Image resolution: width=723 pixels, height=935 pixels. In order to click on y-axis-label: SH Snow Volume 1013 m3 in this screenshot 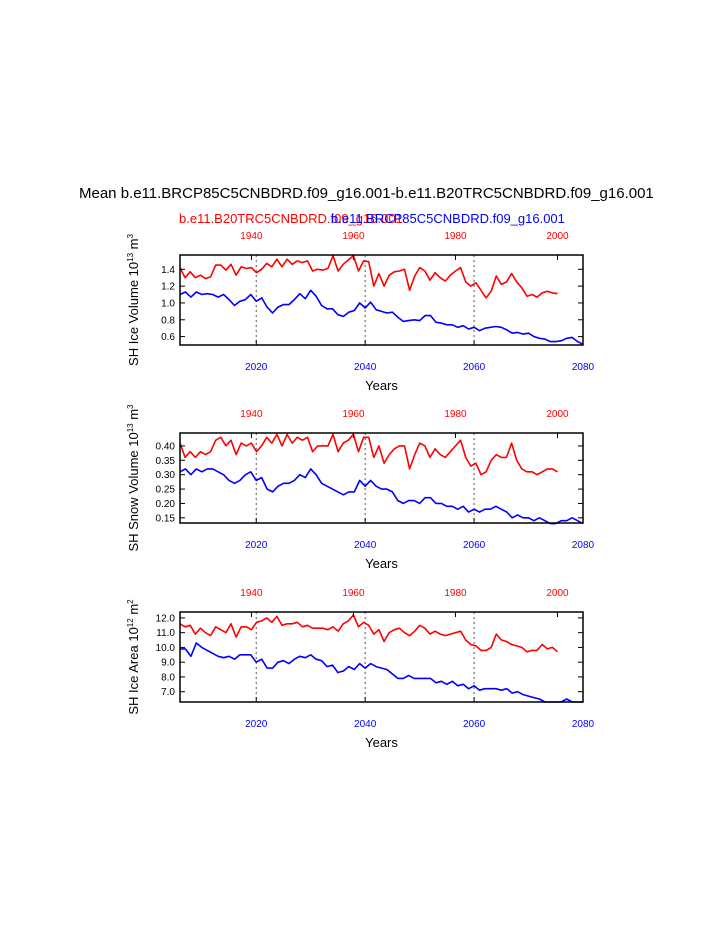, I will do `click(133, 478)`.